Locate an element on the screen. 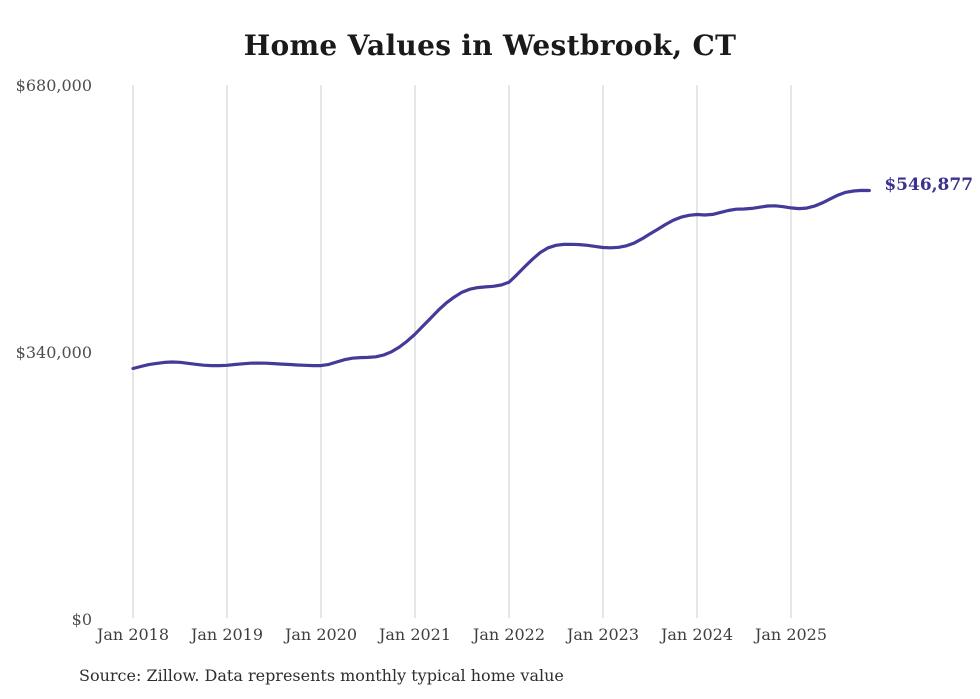 The height and width of the screenshot is (699, 980). latest-value-label: $546,877 is located at coordinates (929, 184).